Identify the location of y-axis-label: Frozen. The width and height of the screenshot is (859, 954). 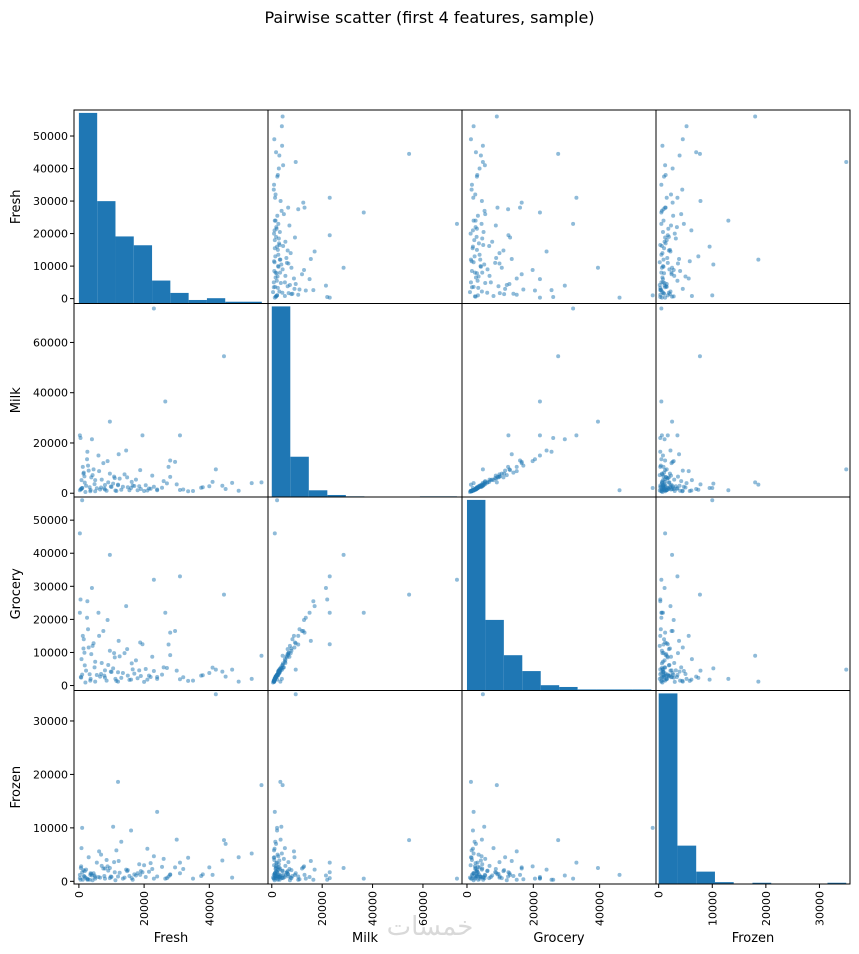
(16, 787).